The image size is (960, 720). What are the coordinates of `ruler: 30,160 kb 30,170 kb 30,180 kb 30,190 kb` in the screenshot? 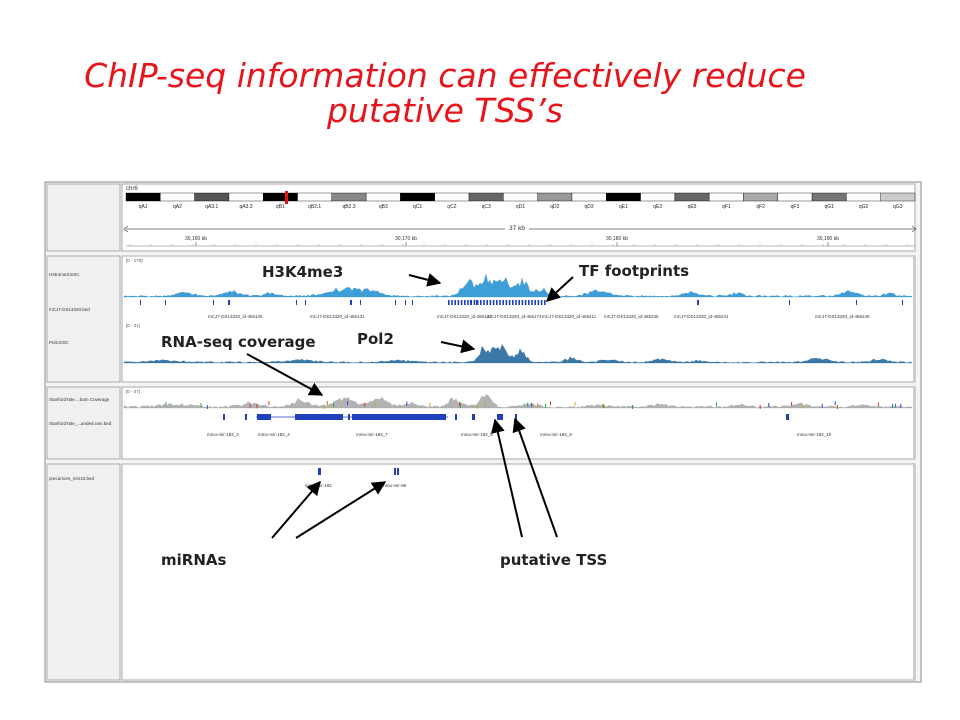 It's located at (518, 241).